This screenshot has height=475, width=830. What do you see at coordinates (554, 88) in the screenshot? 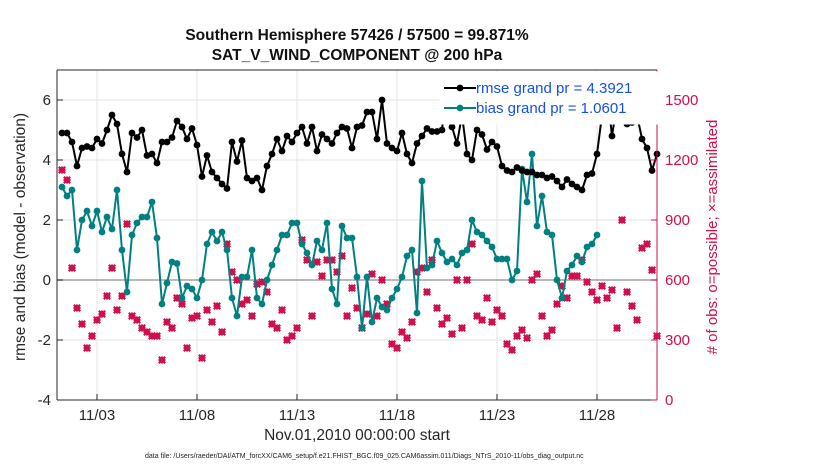
I see `legend-rmse-label: rmse grand pr = 4.3921` at bounding box center [554, 88].